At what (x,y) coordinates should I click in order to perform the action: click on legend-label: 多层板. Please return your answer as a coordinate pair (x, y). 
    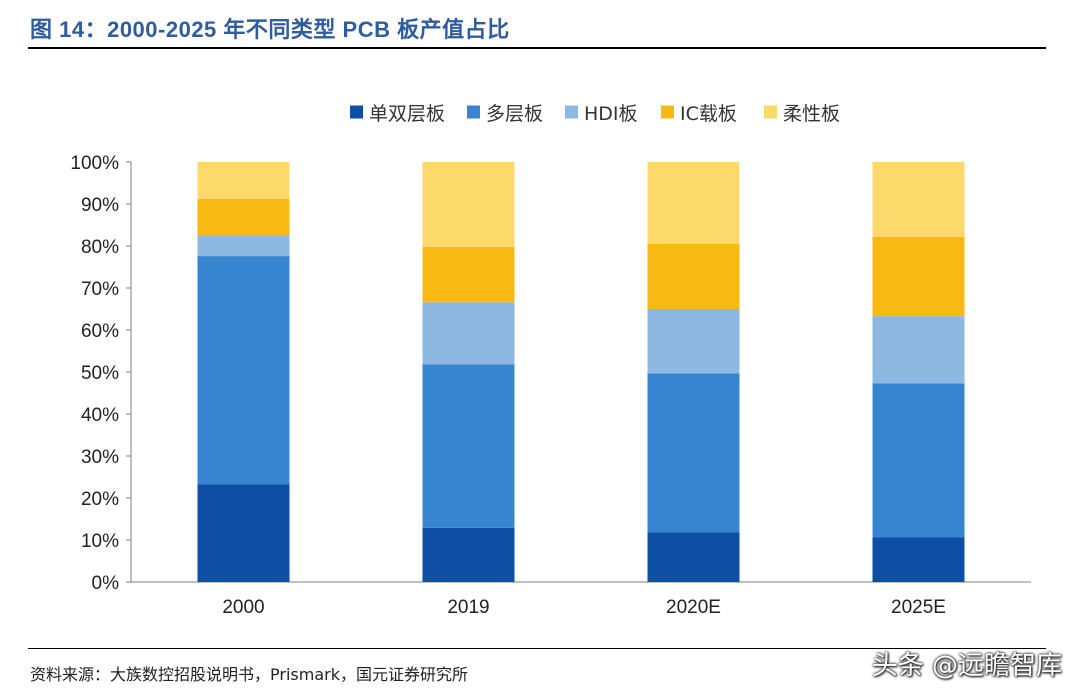
    Looking at the image, I should click on (514, 114).